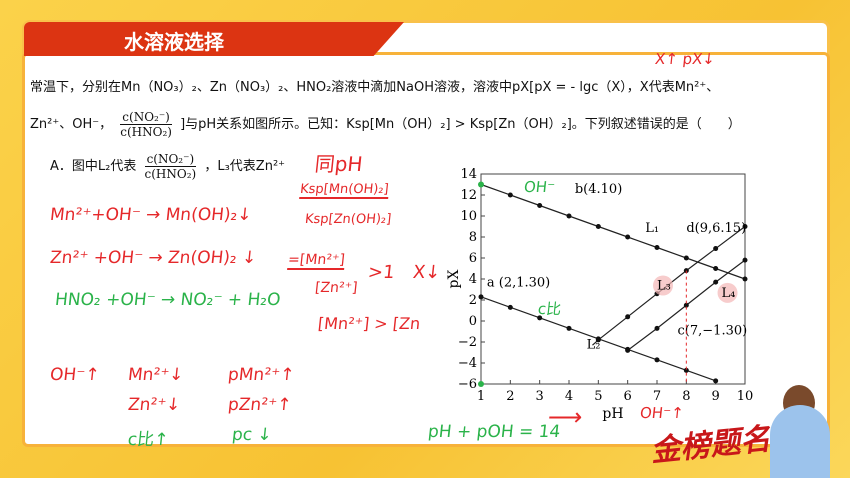 The width and height of the screenshot is (850, 478). What do you see at coordinates (155, 375) in the screenshot?
I see `note-mn-down: Mn²⁺↓` at bounding box center [155, 375].